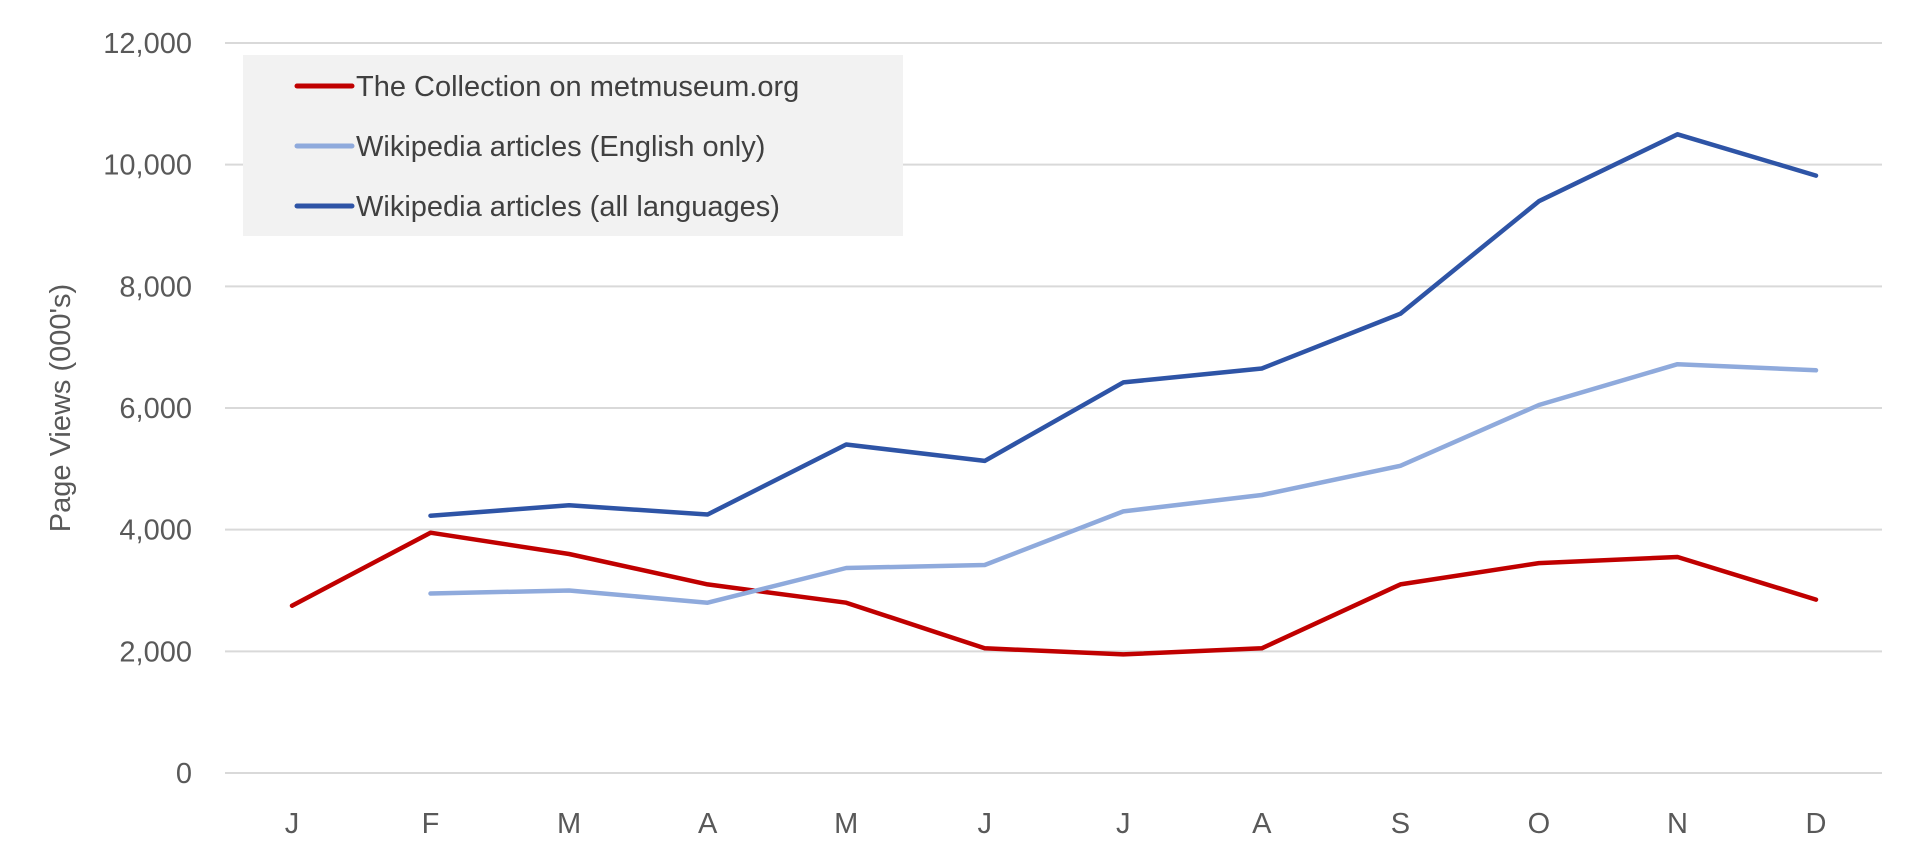  What do you see at coordinates (155, 287) in the screenshot?
I see `y-tick-label: 8,000` at bounding box center [155, 287].